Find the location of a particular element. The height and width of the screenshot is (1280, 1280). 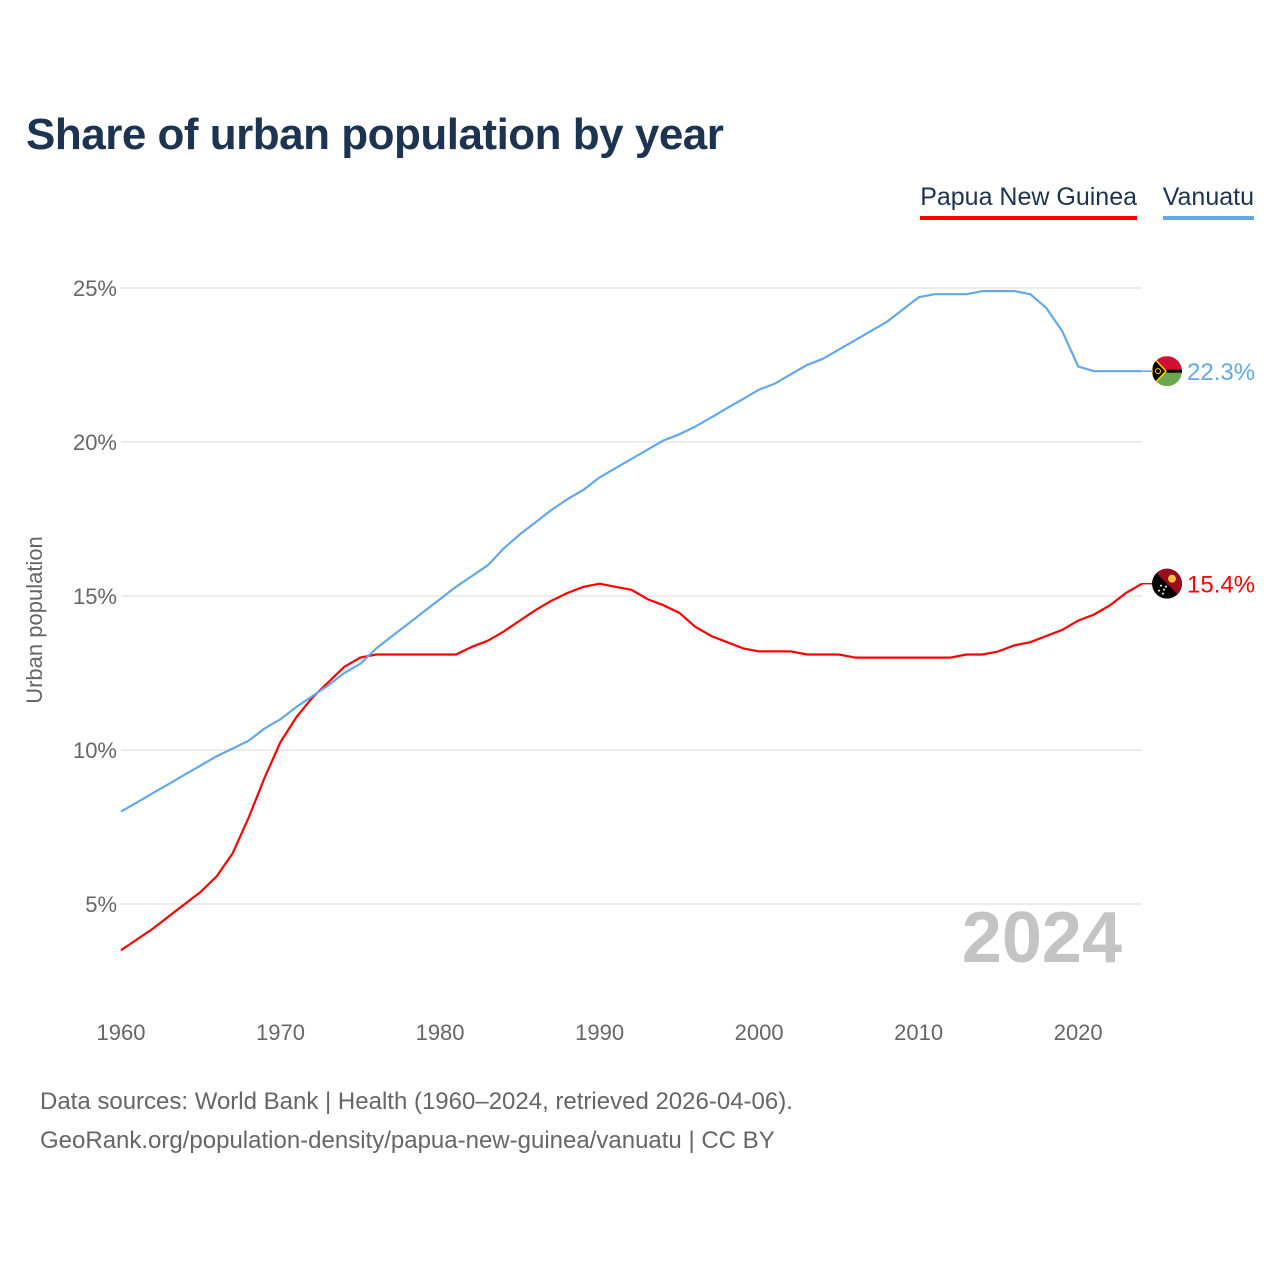

y-axis-label: Urban population is located at coordinates (34, 620).